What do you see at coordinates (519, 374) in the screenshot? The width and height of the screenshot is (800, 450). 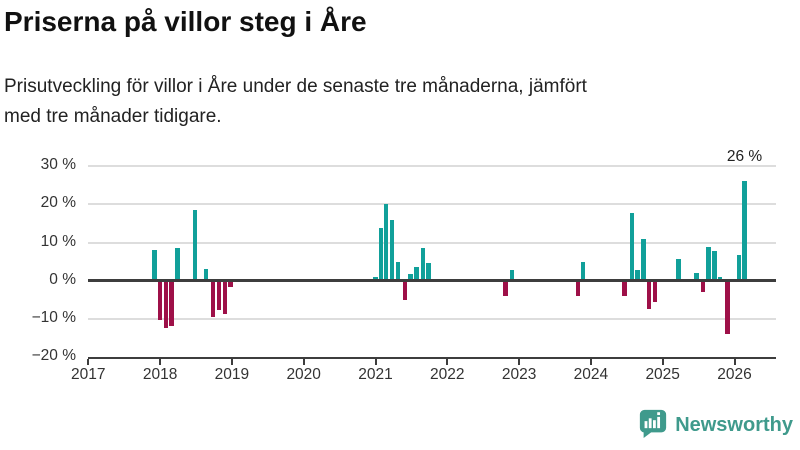 I see `x-axis-label: 2023` at bounding box center [519, 374].